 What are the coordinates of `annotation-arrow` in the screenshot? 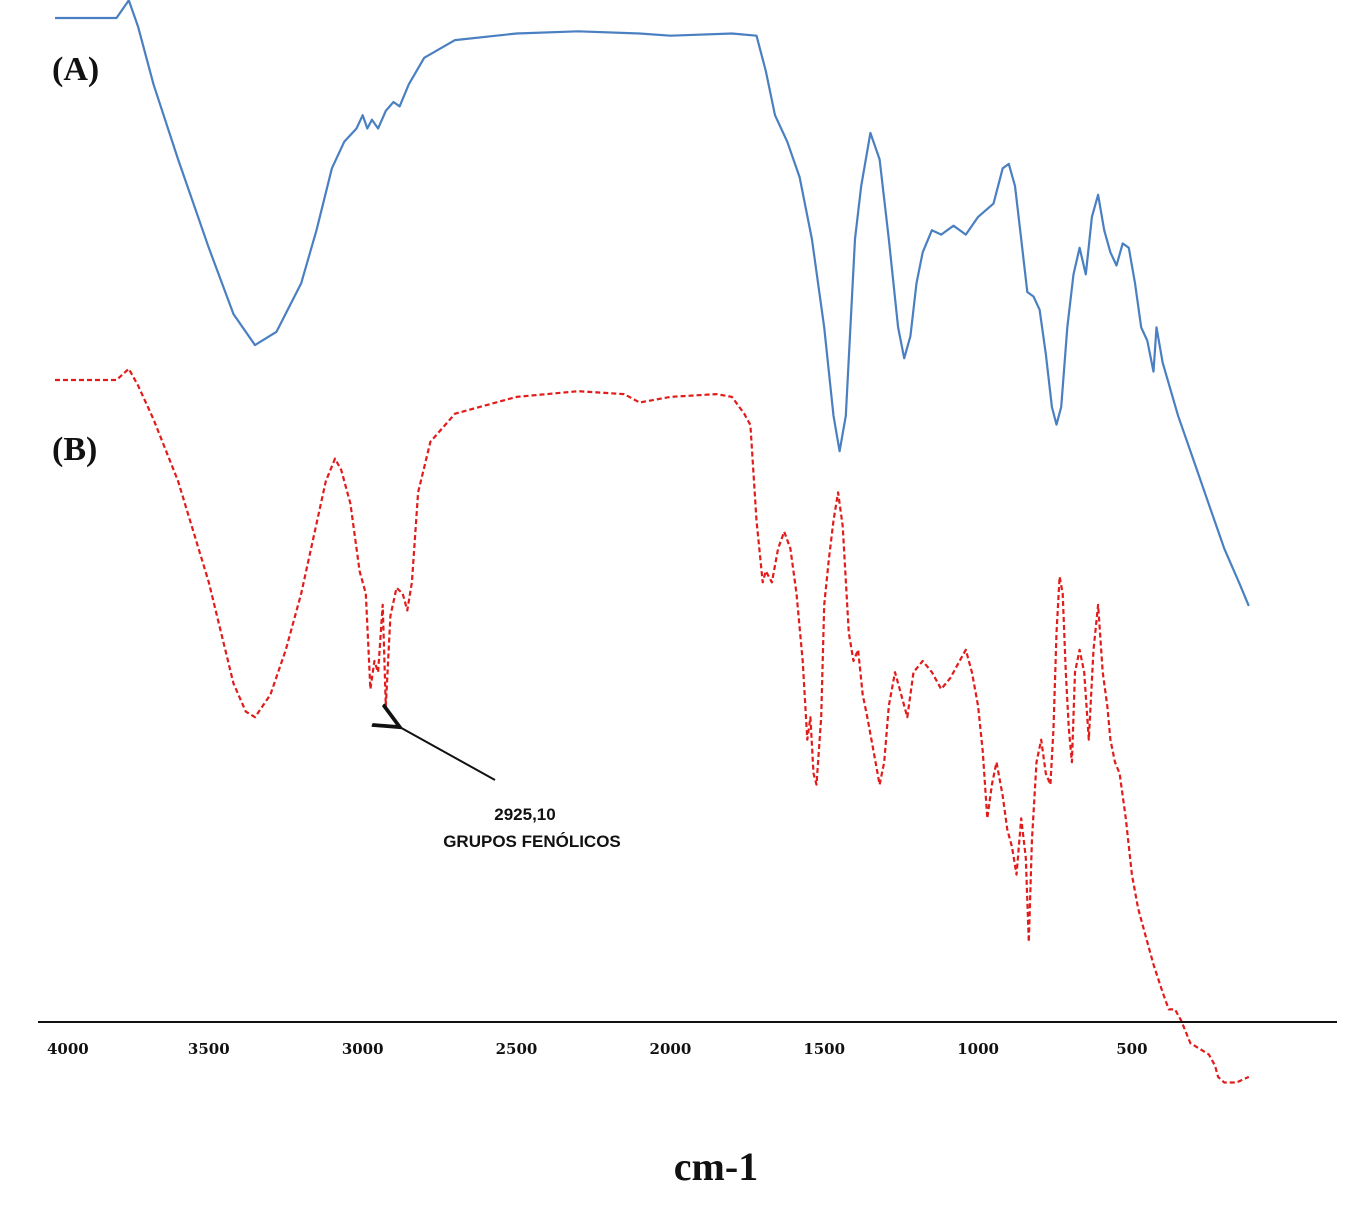 It's located at (447, 753).